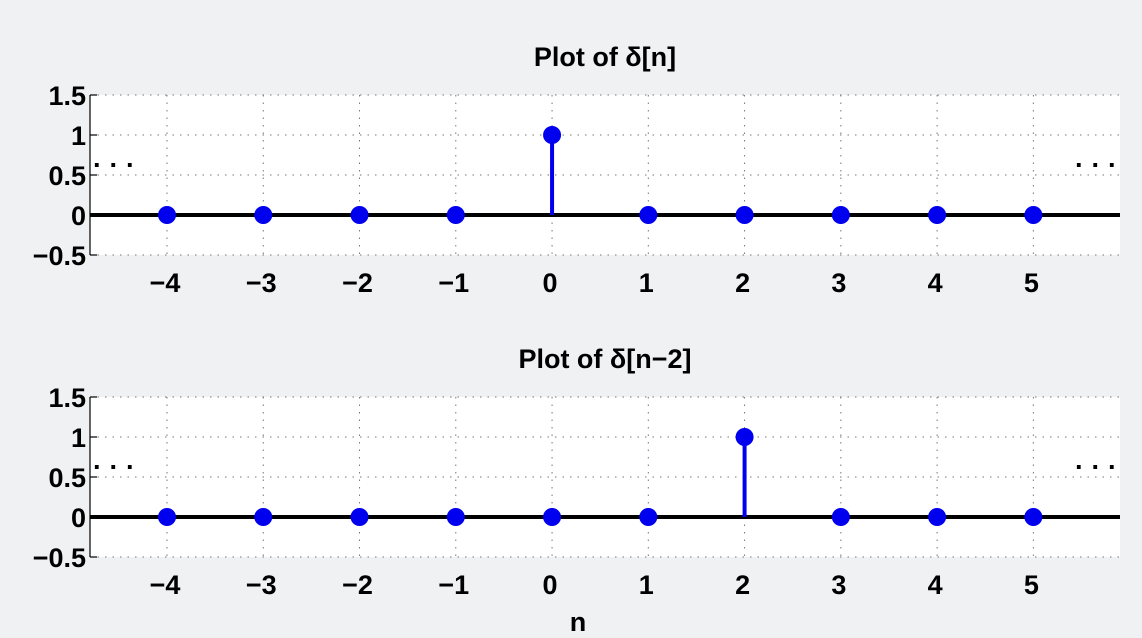  What do you see at coordinates (578, 622) in the screenshot?
I see `x-axis-label: n` at bounding box center [578, 622].